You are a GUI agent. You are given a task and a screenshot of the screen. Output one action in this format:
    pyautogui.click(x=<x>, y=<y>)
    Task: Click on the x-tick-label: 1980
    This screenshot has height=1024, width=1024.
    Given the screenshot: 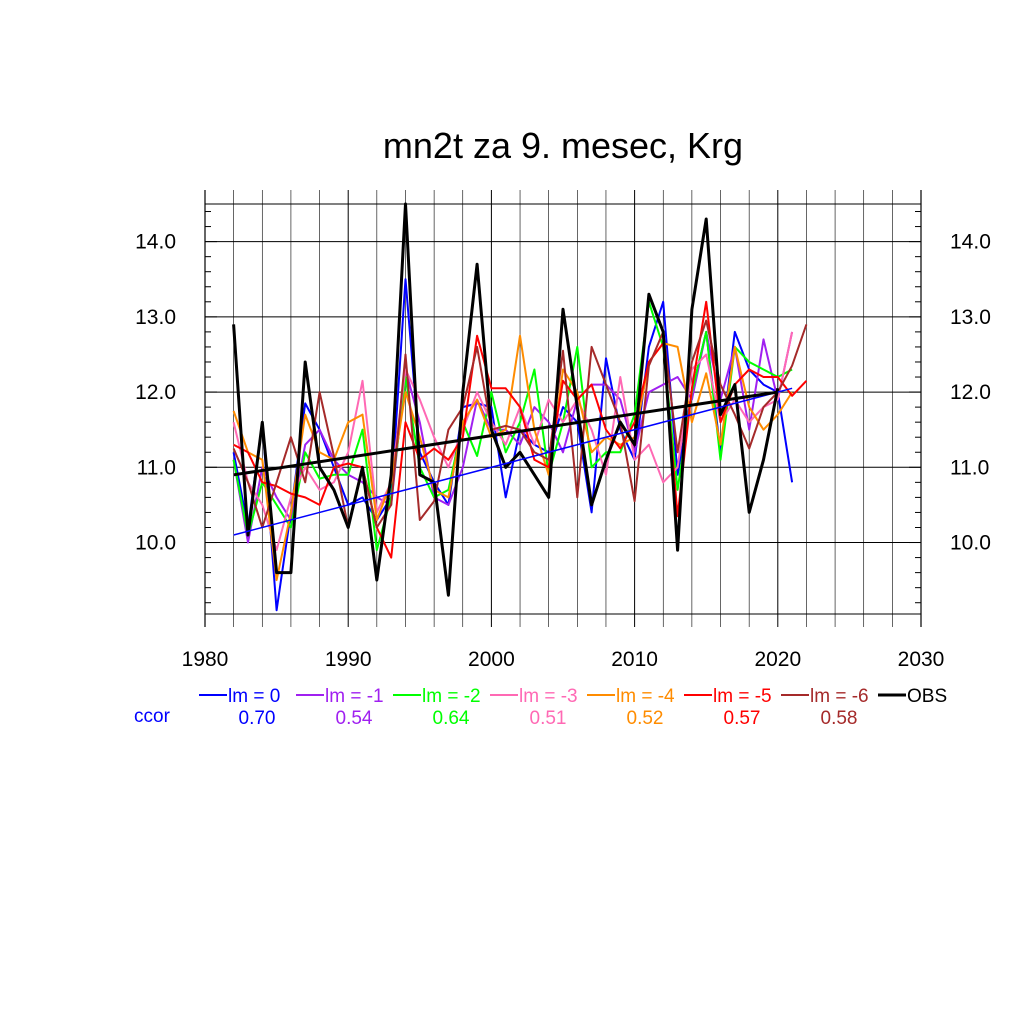 What is the action you would take?
    pyautogui.click(x=205, y=659)
    